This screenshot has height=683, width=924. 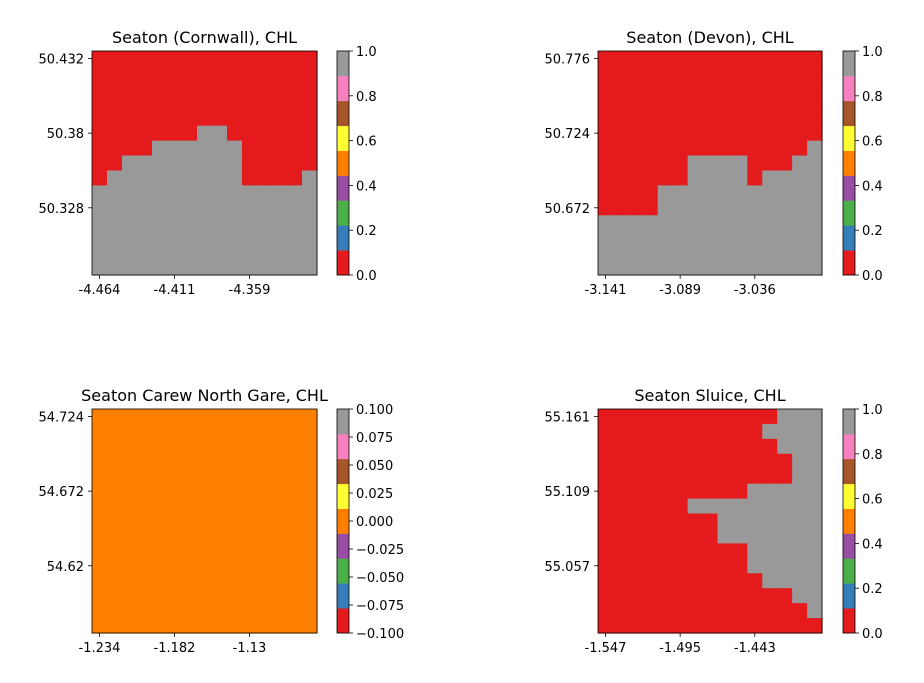 I want to click on heatmap-cells, so click(x=205, y=163).